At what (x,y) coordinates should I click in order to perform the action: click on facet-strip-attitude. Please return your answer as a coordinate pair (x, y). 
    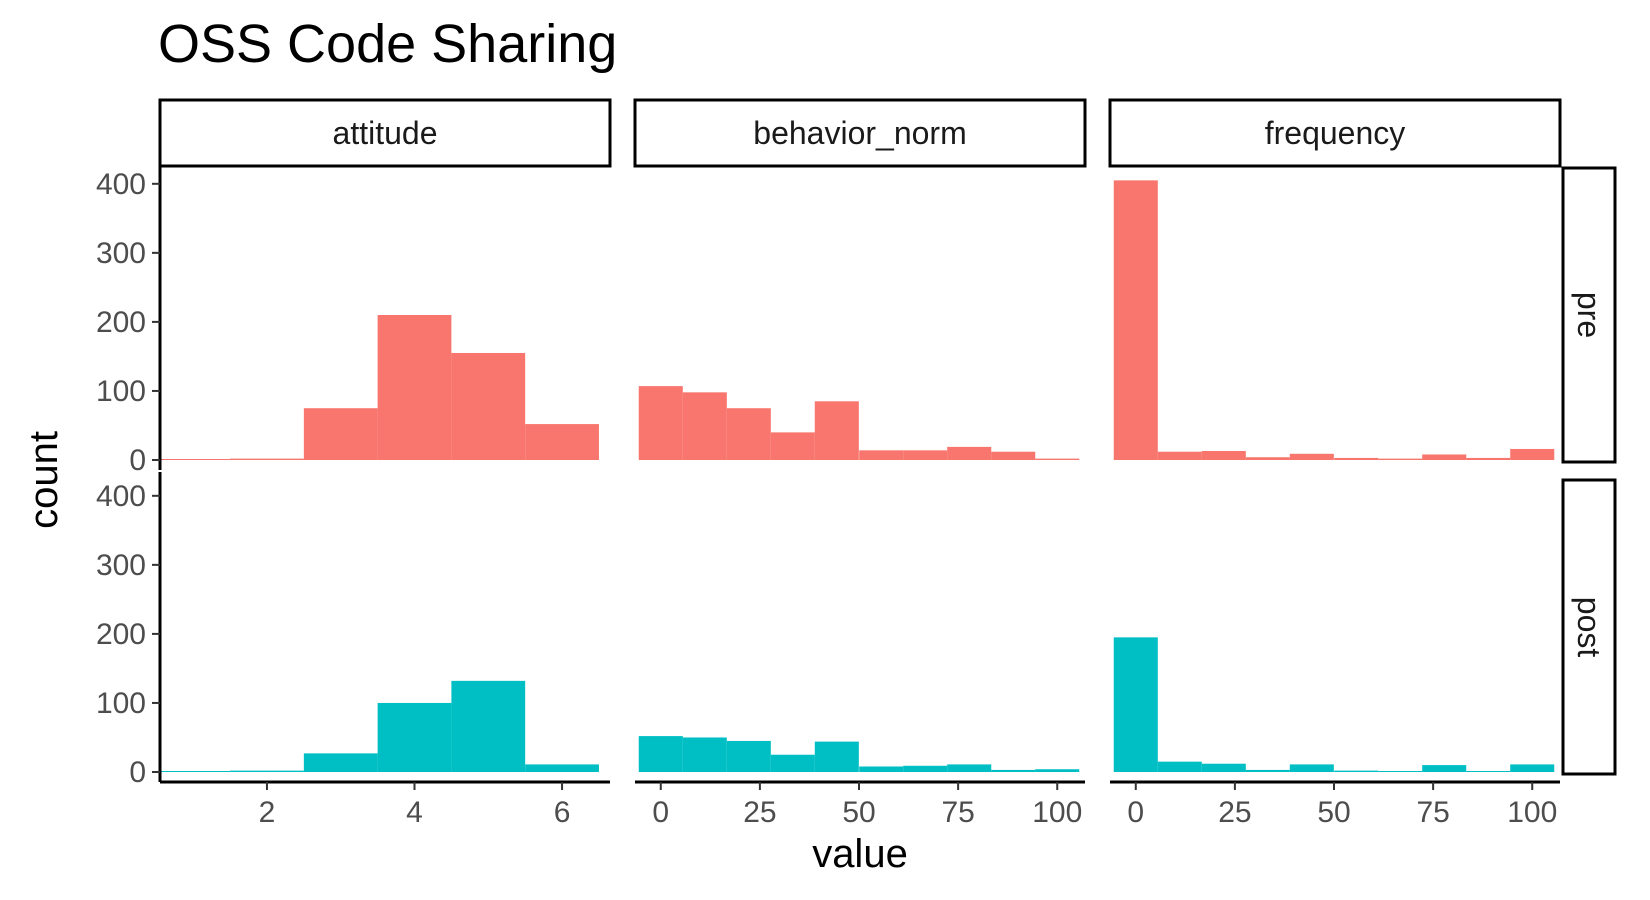
    Looking at the image, I should click on (385, 133).